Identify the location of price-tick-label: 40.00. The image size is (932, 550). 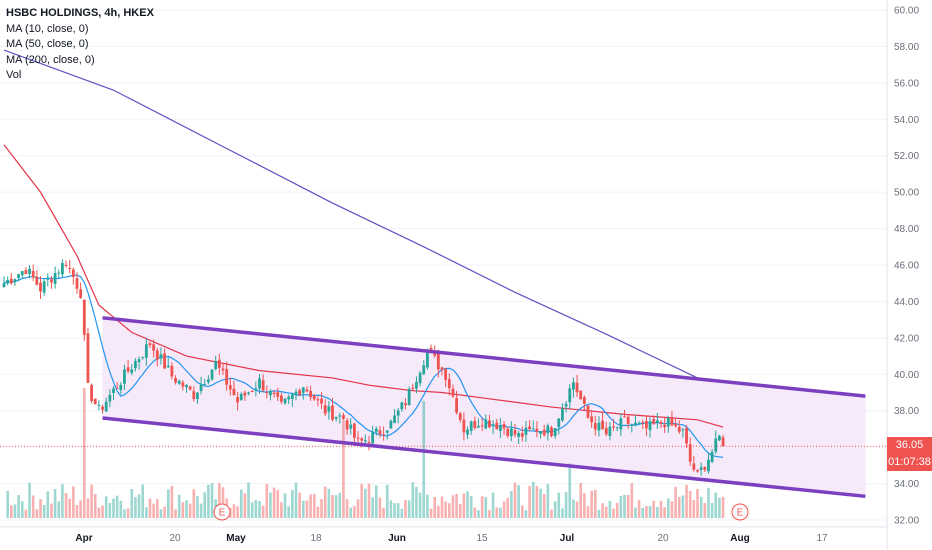
(906, 375).